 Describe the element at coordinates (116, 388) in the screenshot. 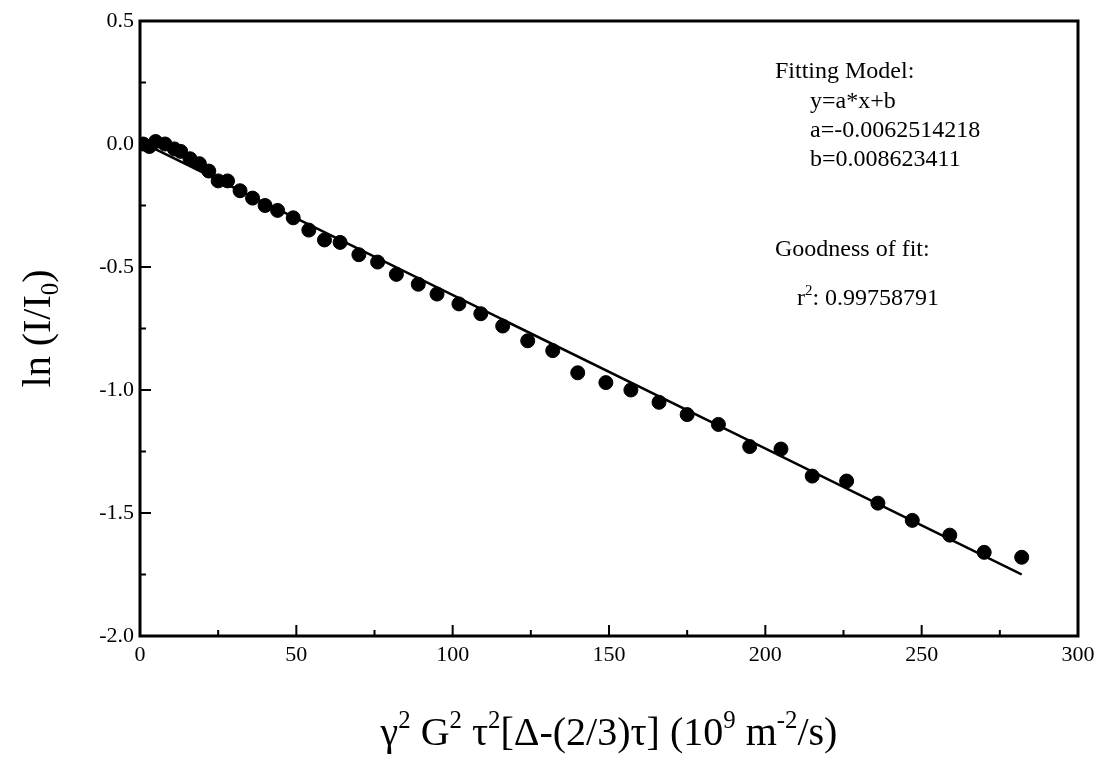

I see `y-tick-label: -1.0` at that location.